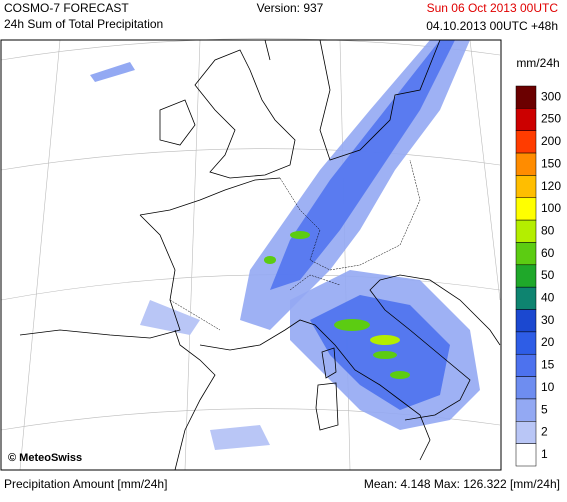 This screenshot has height=502, width=567. Describe the element at coordinates (548, 387) in the screenshot. I see `legend-label: 10` at that location.